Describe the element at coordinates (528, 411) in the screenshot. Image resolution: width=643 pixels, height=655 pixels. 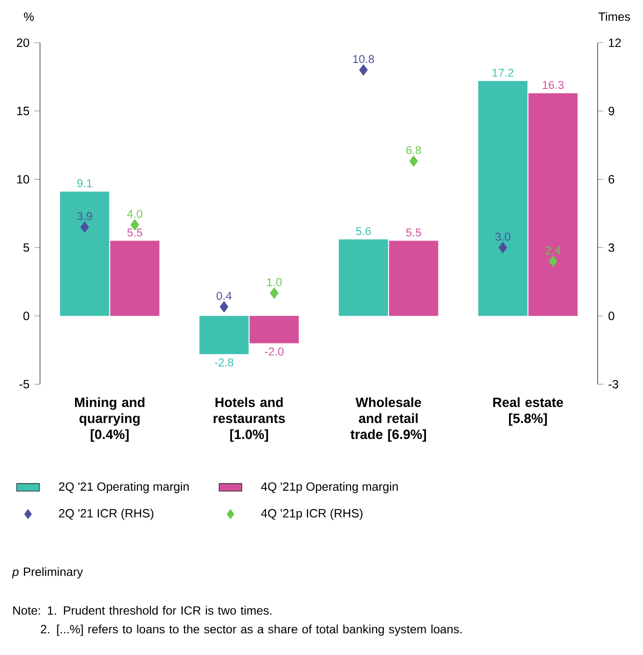
I see `x-tick-label: Real estate [5.8%]` at that location.